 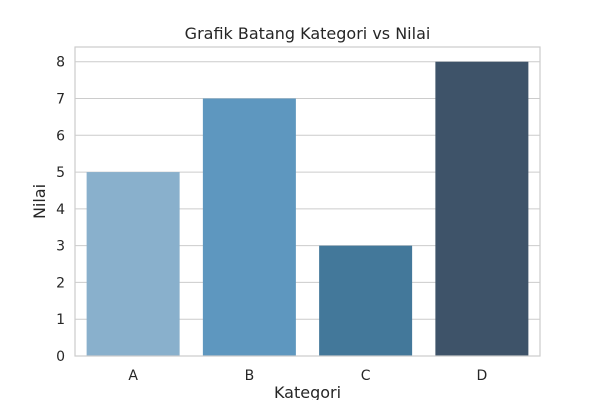 I want to click on chart-title: Grafik Batang Kategori vs Nilai, so click(x=308, y=33).